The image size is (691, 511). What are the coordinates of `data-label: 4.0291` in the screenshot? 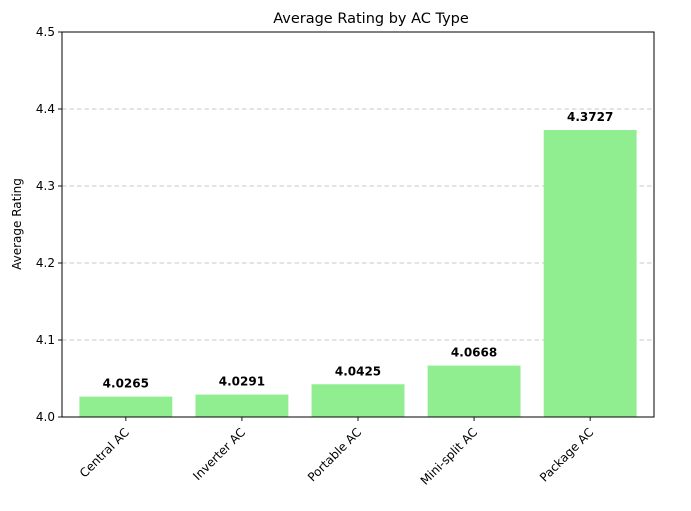 It's located at (242, 382).